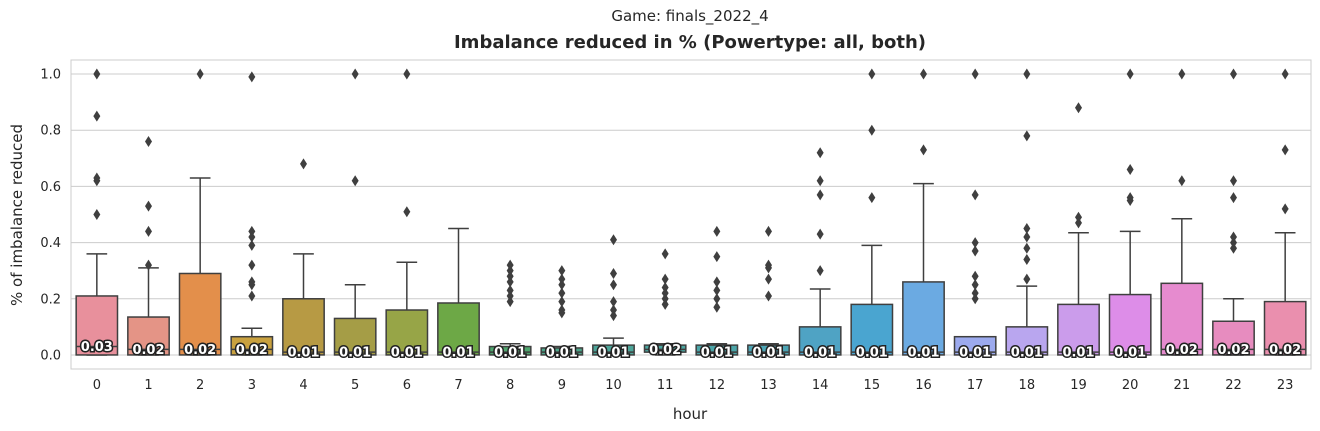  Describe the element at coordinates (923, 385) in the screenshot. I see `x-tick-label: 16` at that location.